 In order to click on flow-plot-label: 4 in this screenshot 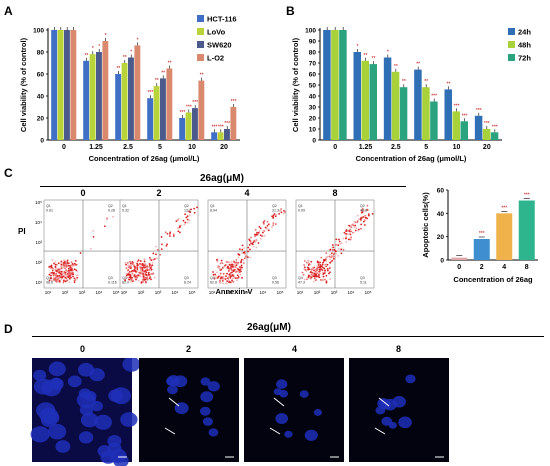, I will do `click(246, 193)`.